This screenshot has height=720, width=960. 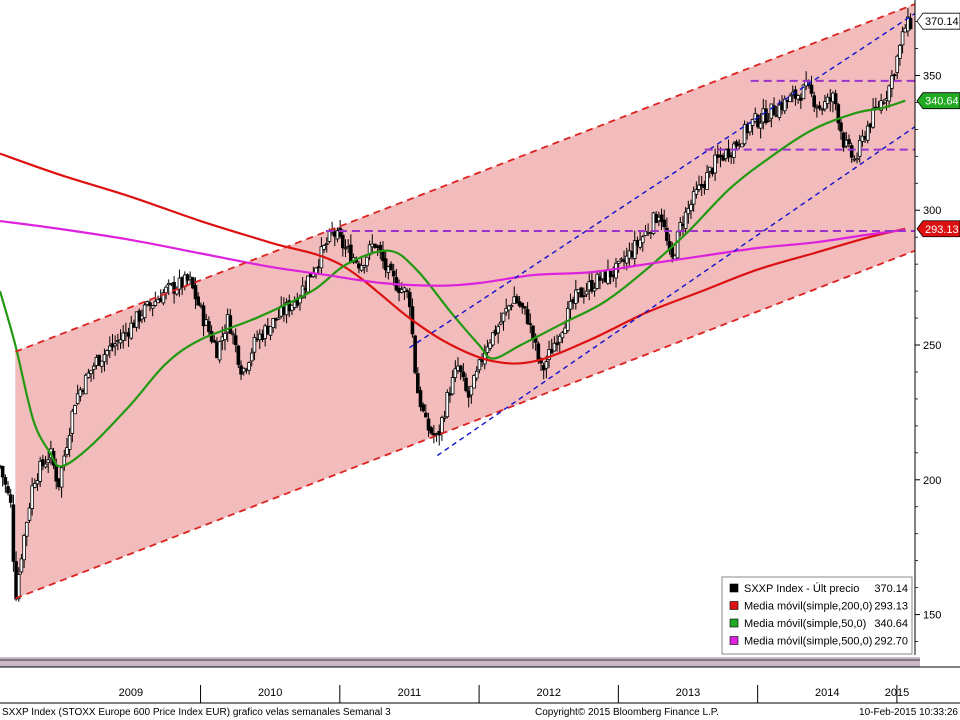 What do you see at coordinates (932, 211) in the screenshot?
I see `y-tick-label: 300` at bounding box center [932, 211].